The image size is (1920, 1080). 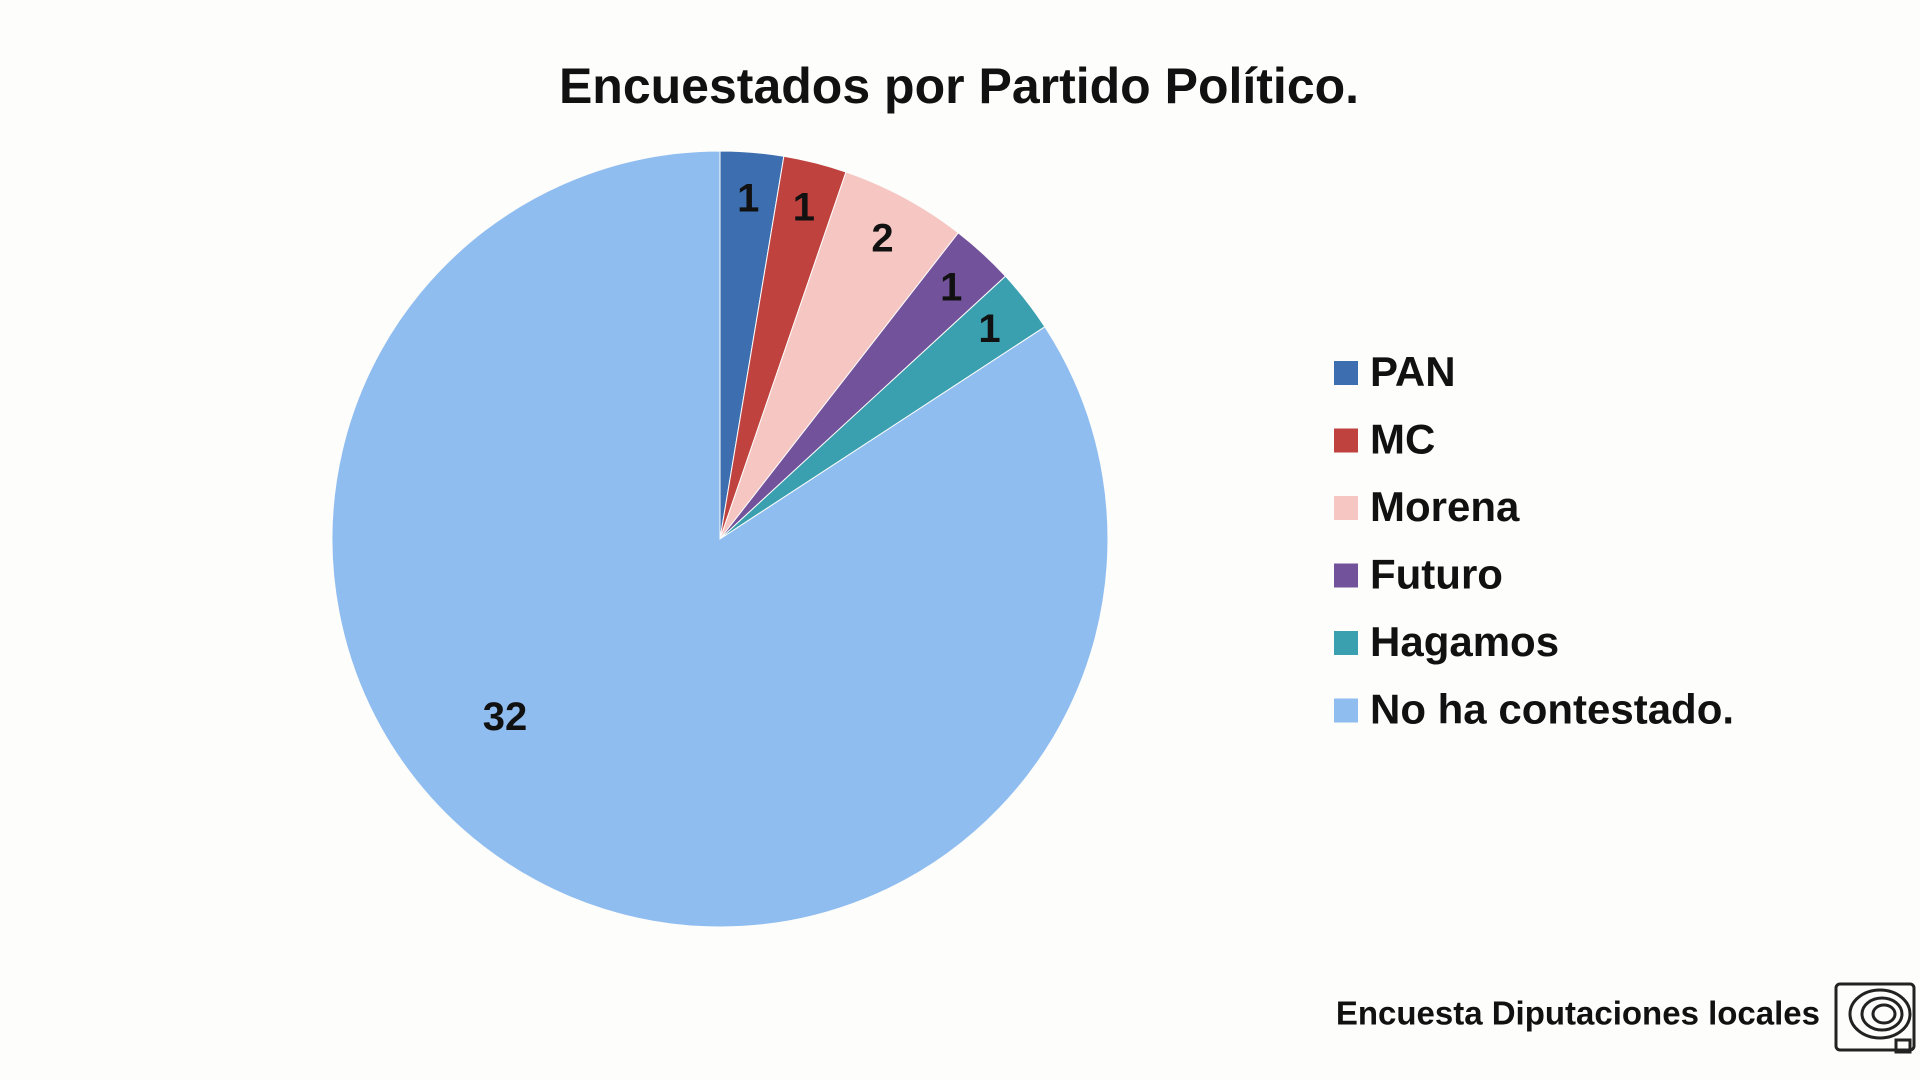 I want to click on legend-label: Futuro, so click(x=1436, y=574).